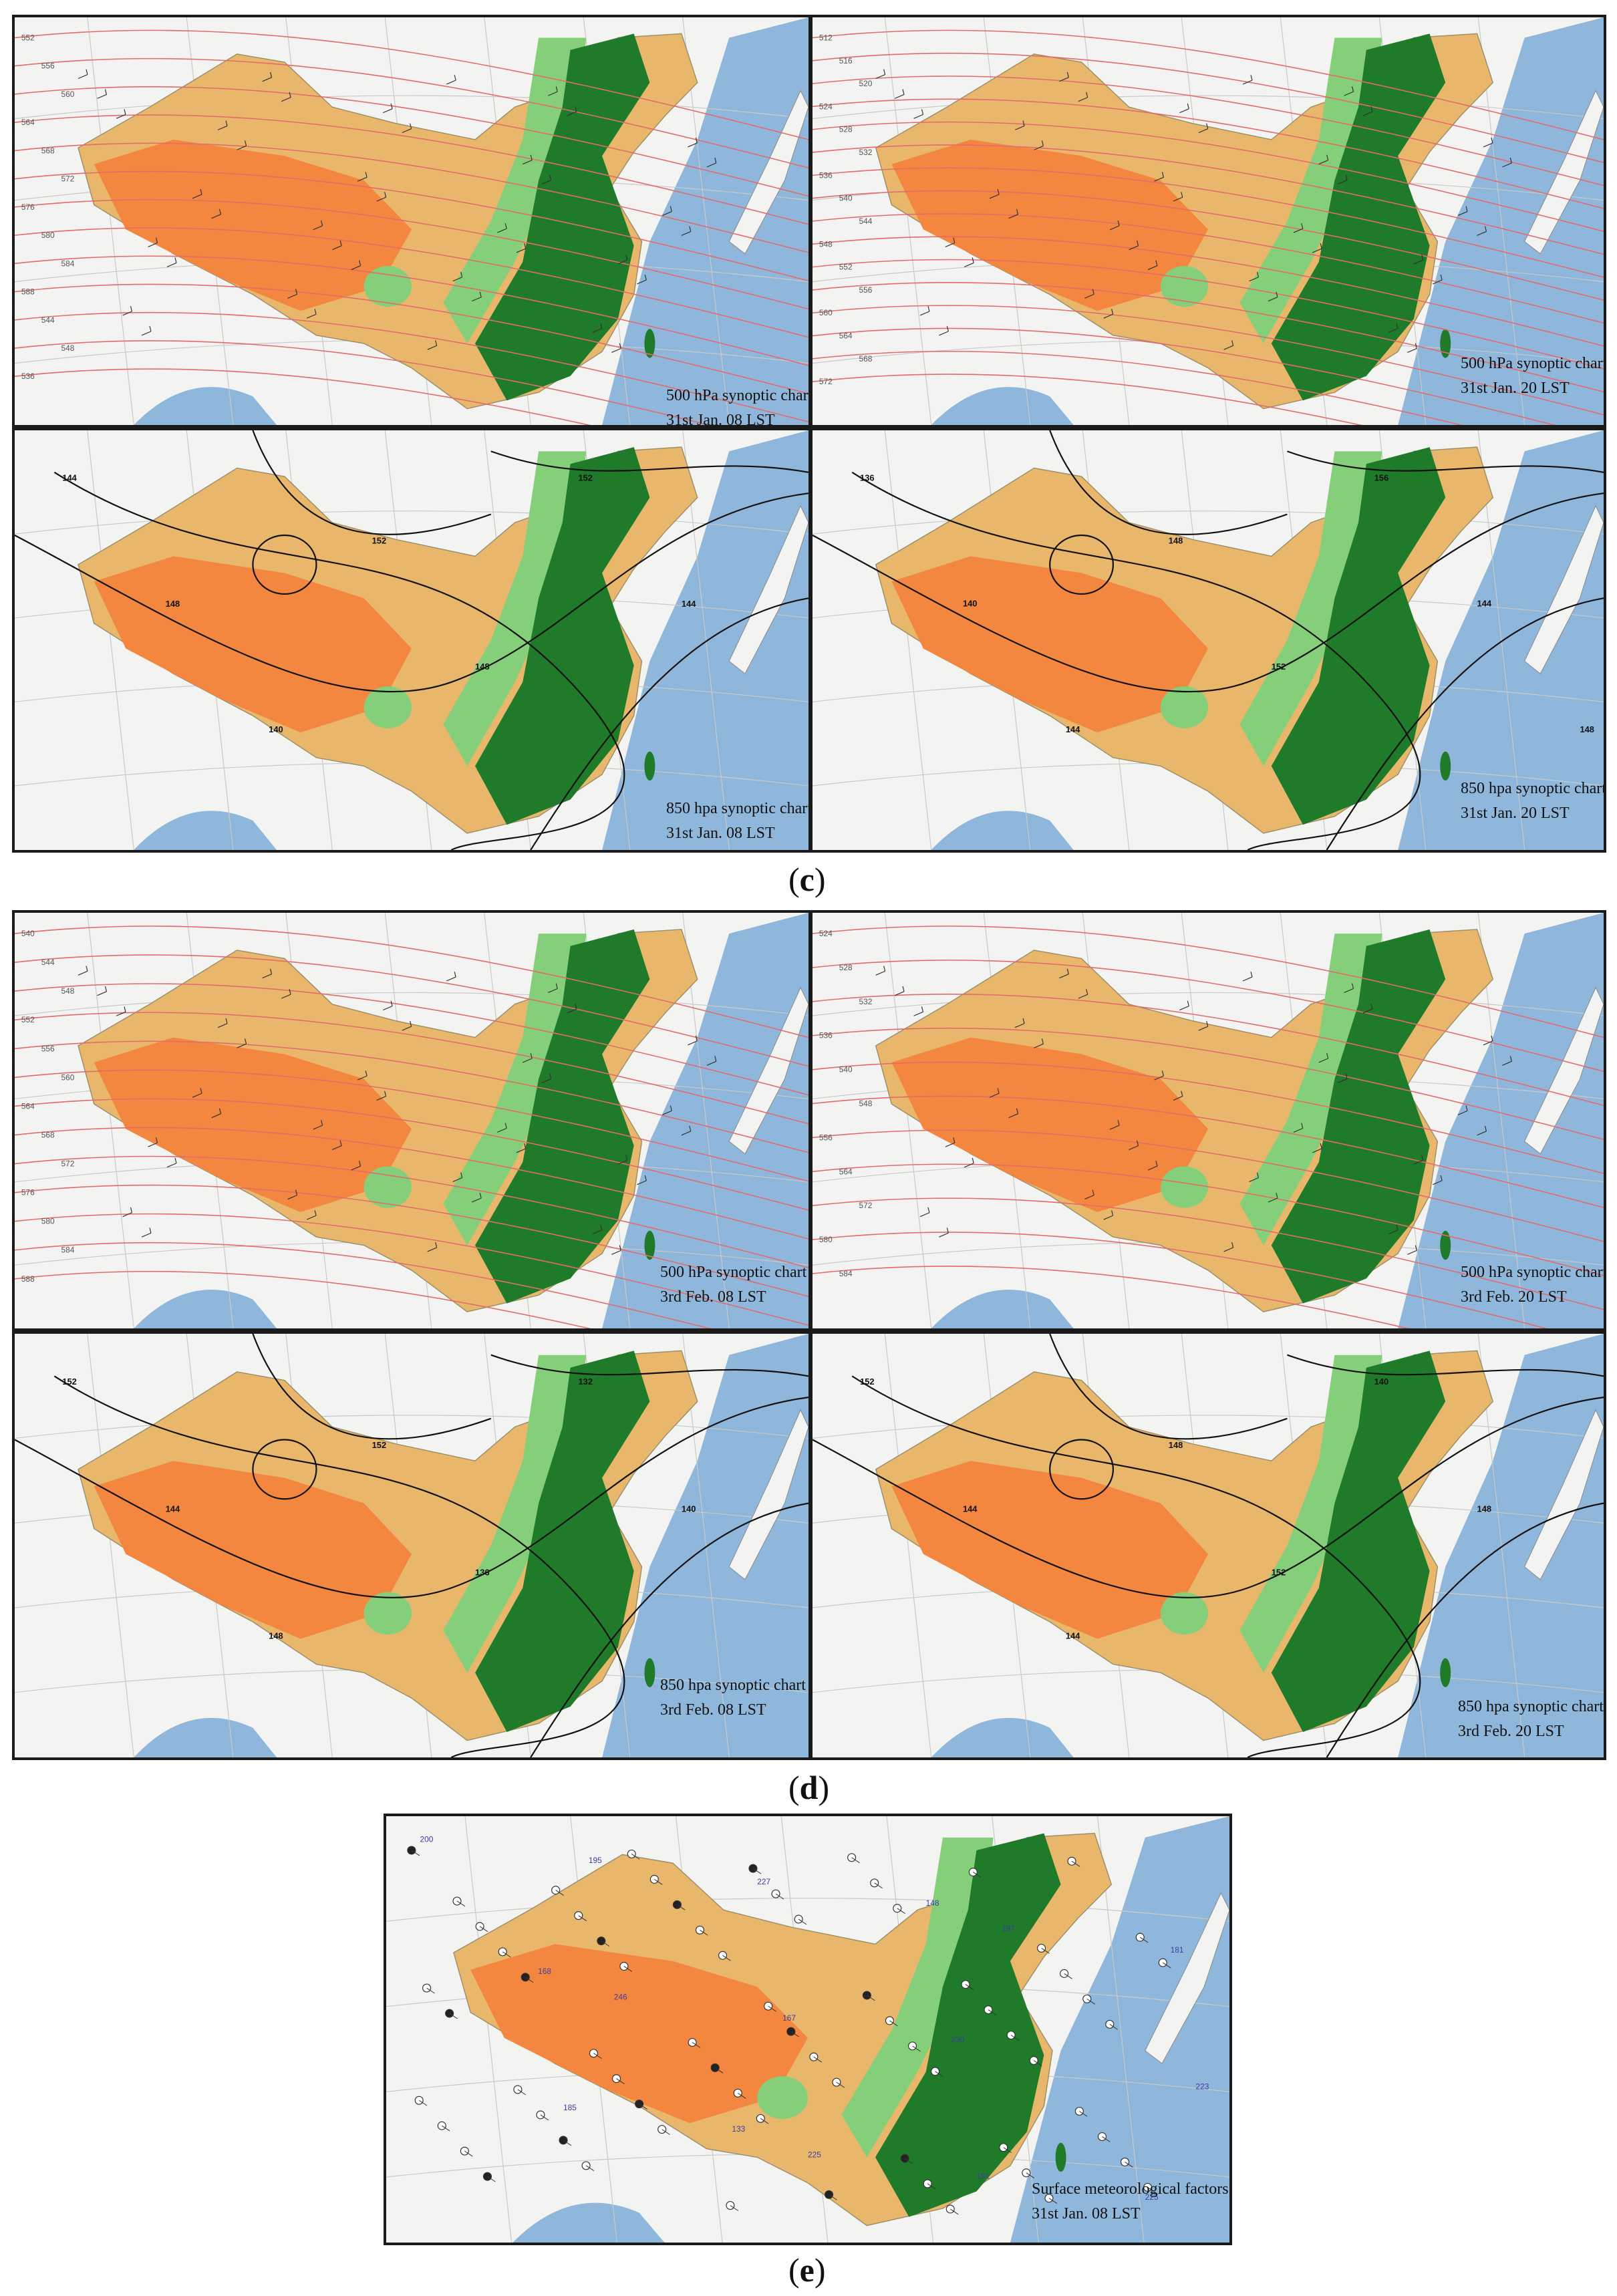  Describe the element at coordinates (285, 564) in the screenshot. I see `closed-contour` at that location.